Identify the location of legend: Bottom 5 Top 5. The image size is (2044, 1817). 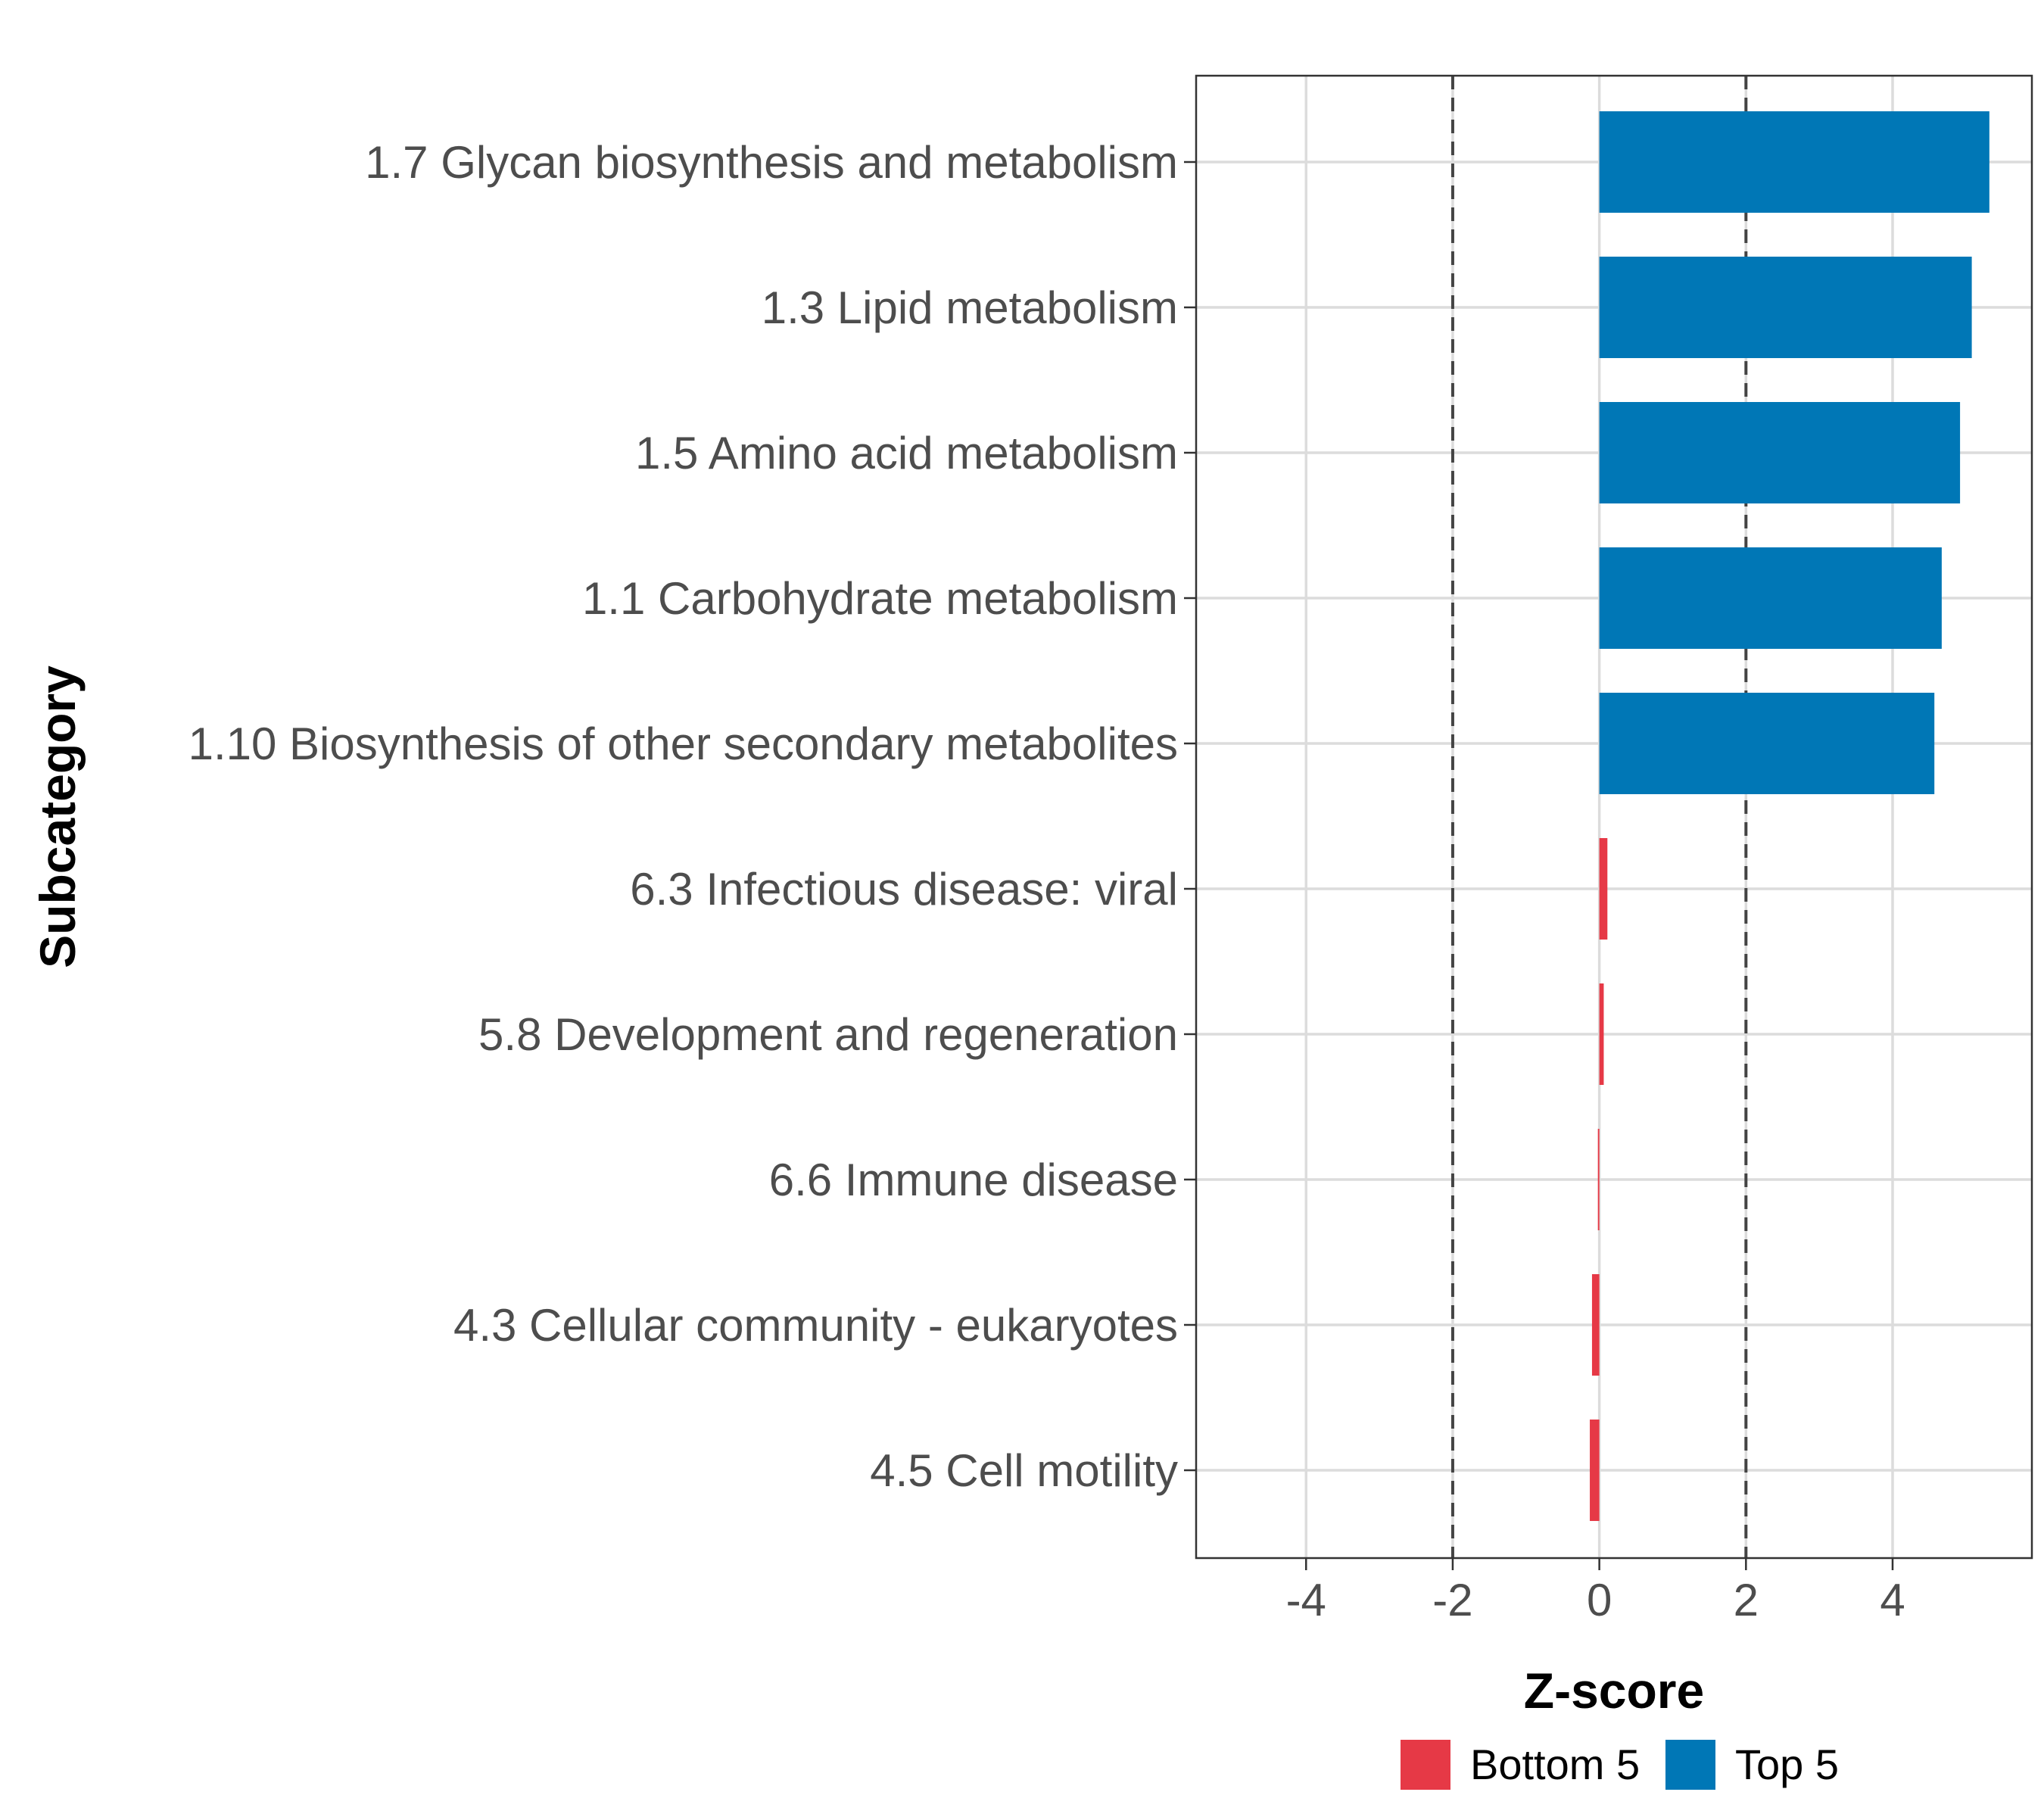
(1620, 1765).